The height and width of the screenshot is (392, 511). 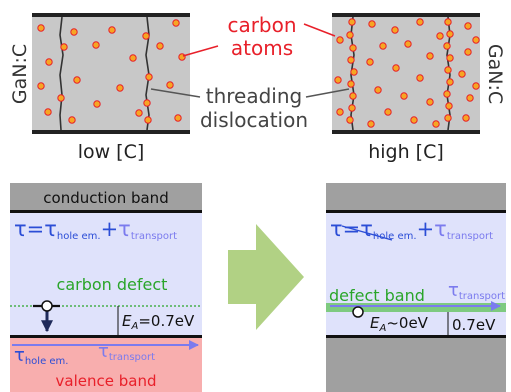 I want to click on crystal-body, so click(x=111, y=73).